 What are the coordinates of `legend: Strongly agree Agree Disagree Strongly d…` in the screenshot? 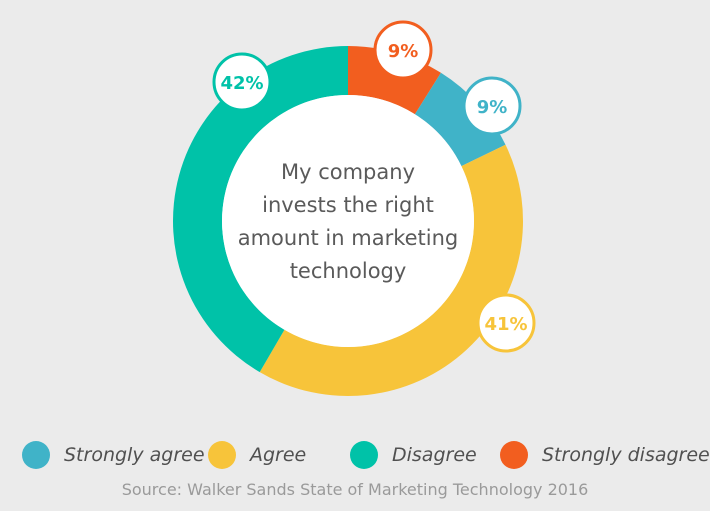 It's located at (355, 455).